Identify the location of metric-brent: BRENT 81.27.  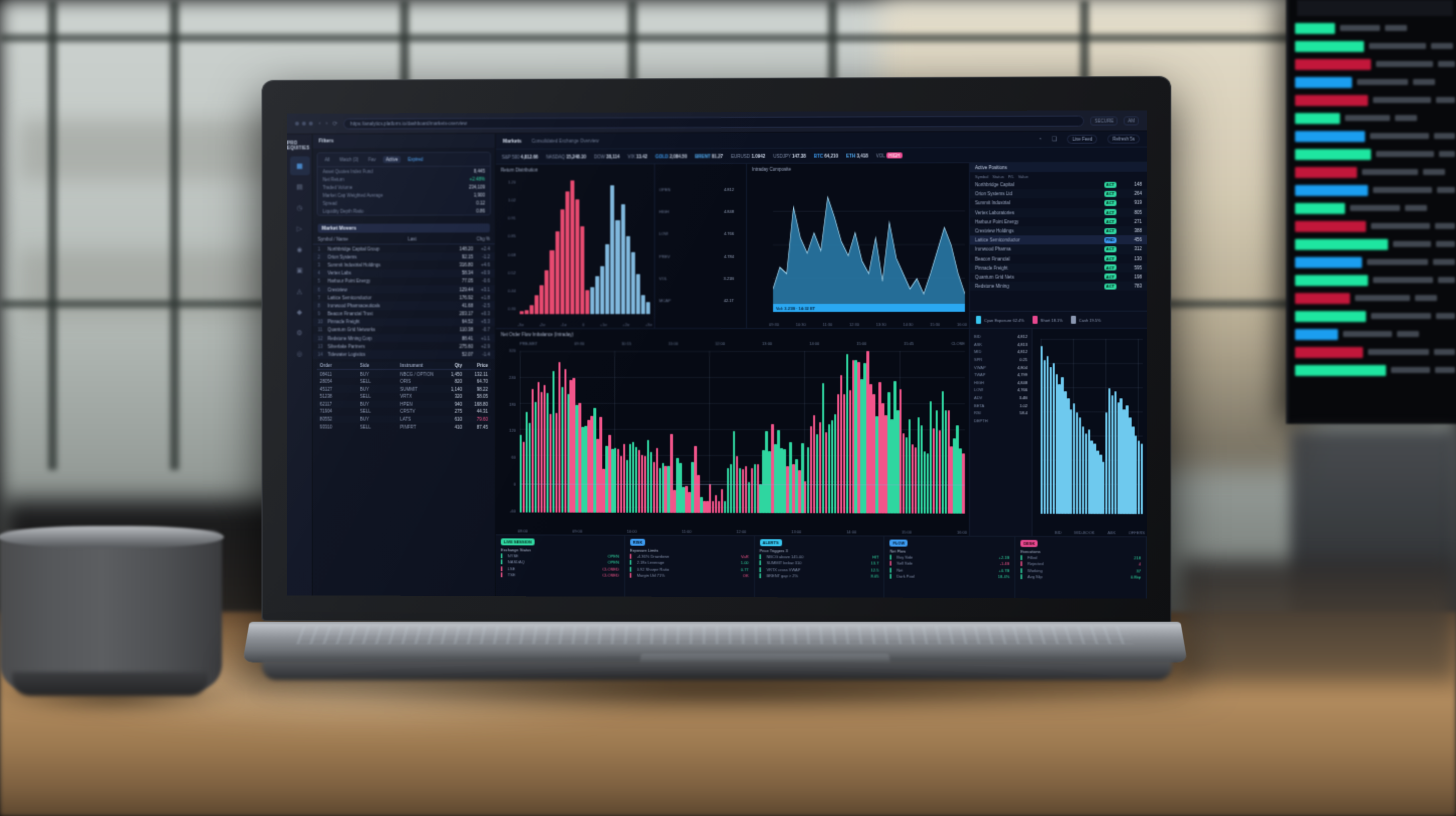
(709, 156).